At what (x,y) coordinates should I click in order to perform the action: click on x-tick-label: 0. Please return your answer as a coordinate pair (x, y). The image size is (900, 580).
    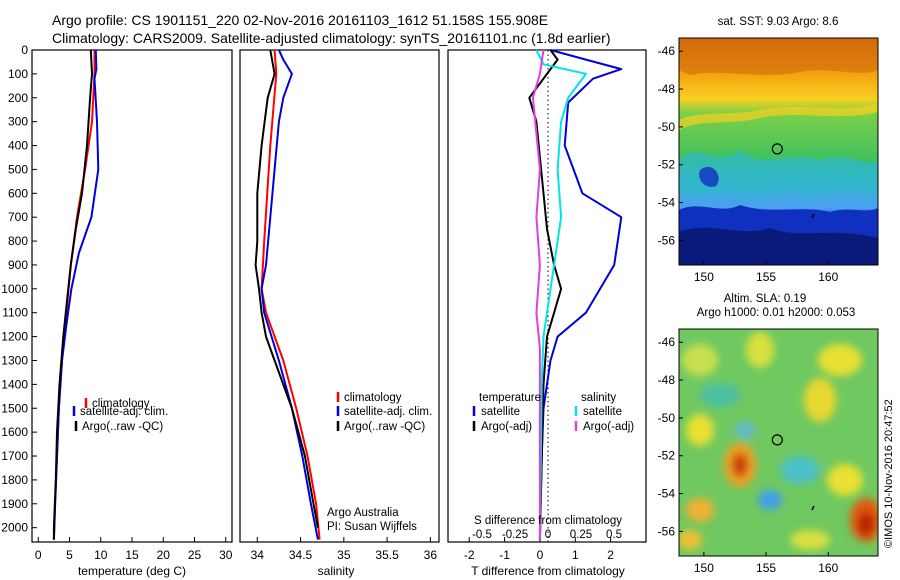
    Looking at the image, I should click on (540, 555).